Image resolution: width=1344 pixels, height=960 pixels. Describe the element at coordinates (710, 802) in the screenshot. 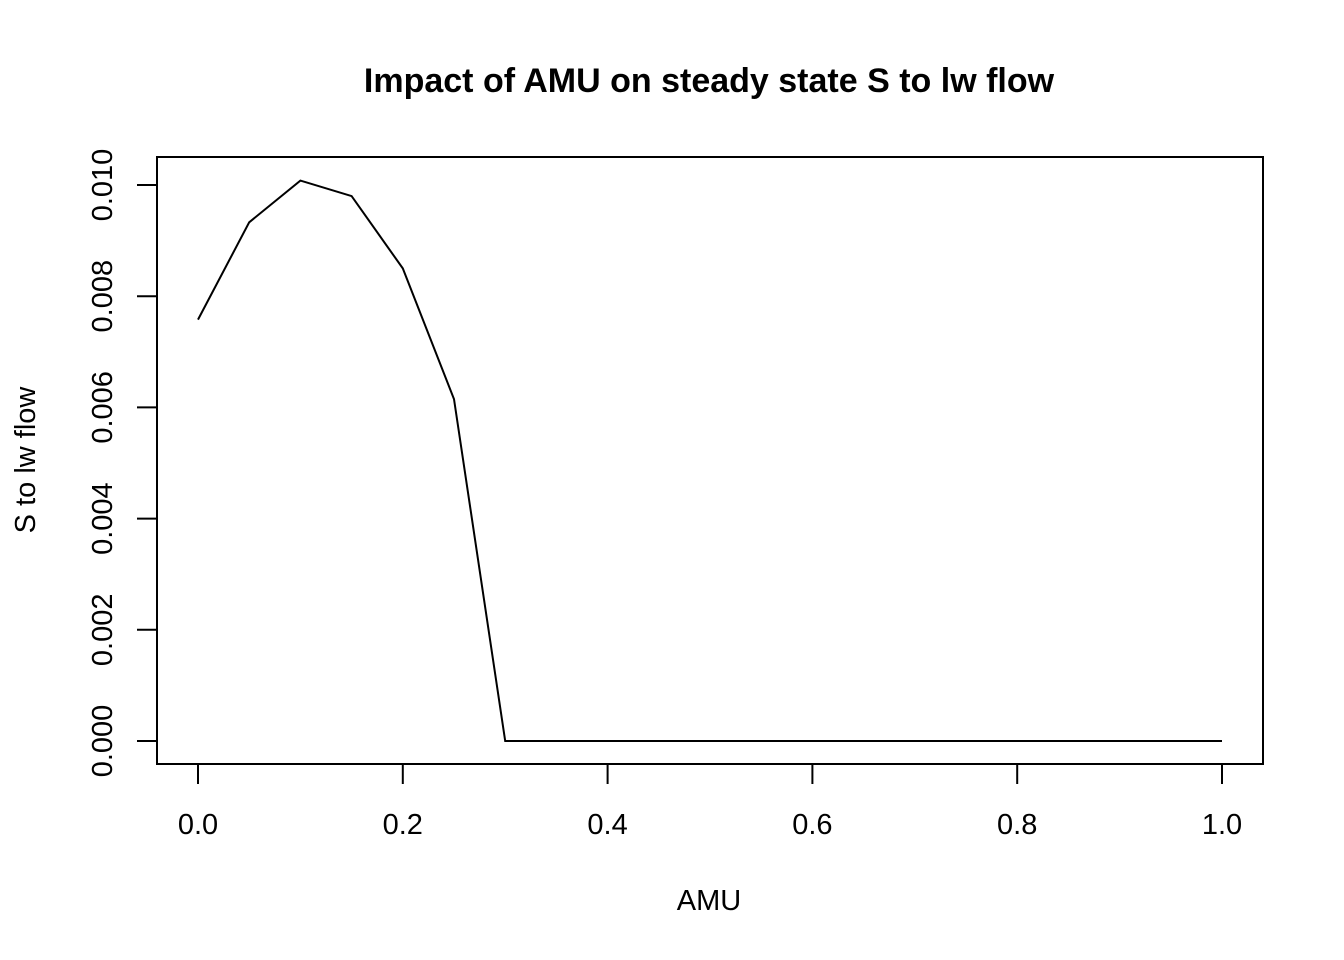

I see `x-axis: 0.0 0.2 0.4 0.6 0.8 1.0` at that location.